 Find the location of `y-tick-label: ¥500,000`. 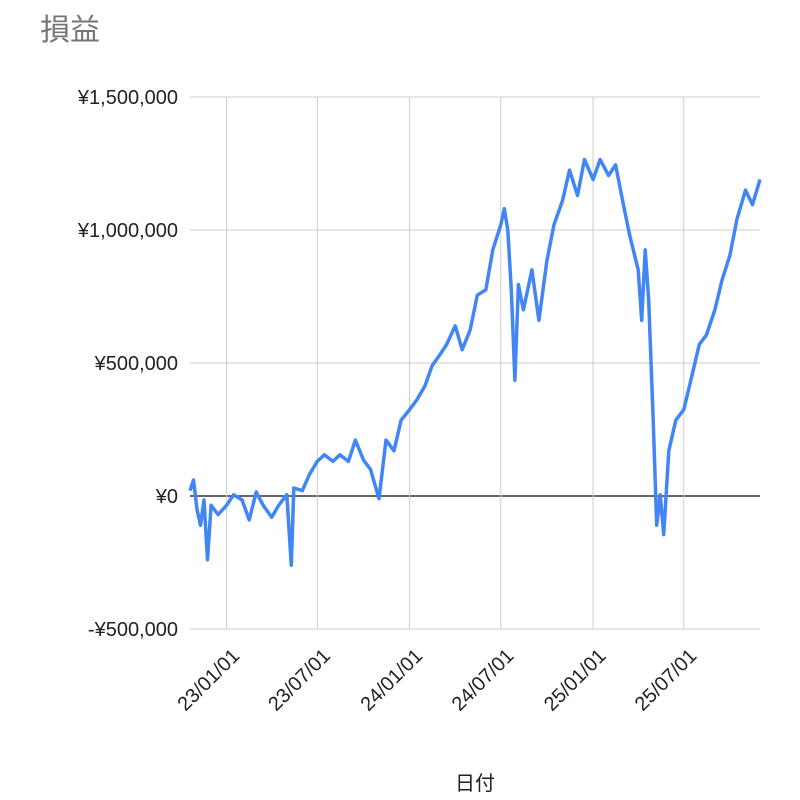

y-tick-label: ¥500,000 is located at coordinates (136, 364).